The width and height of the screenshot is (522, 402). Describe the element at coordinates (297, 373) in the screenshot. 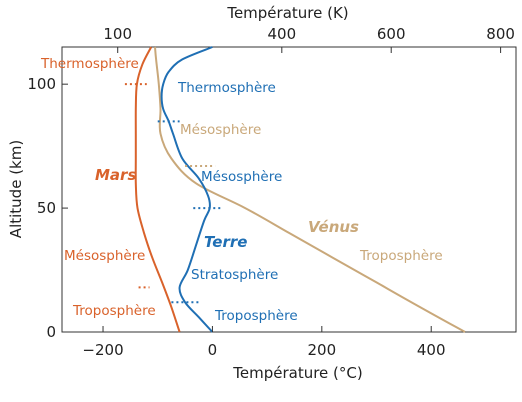

I see `x-axis-title-bottom: Température (°C)` at that location.